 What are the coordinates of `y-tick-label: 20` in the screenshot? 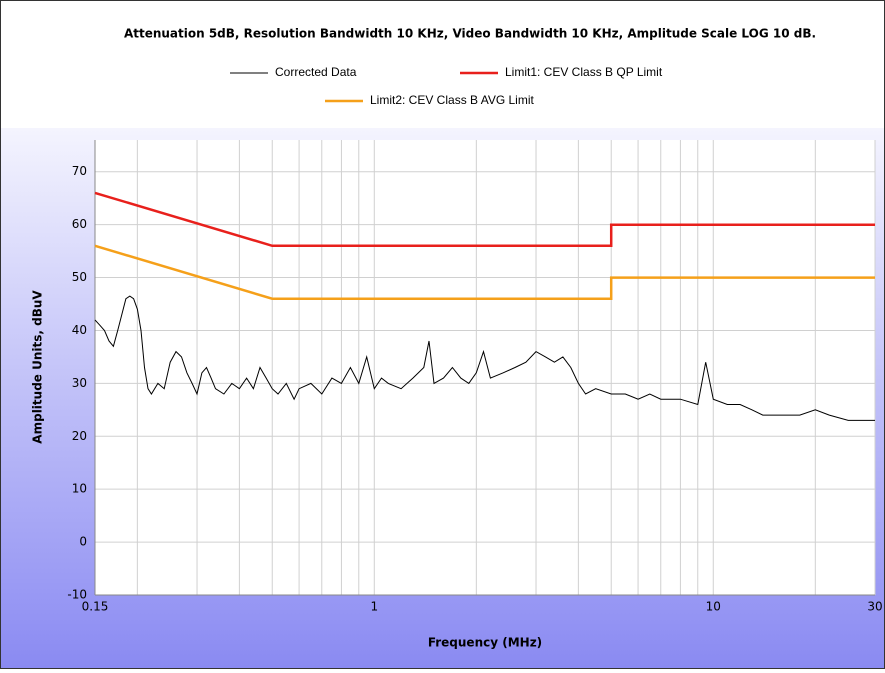 It's located at (79, 436).